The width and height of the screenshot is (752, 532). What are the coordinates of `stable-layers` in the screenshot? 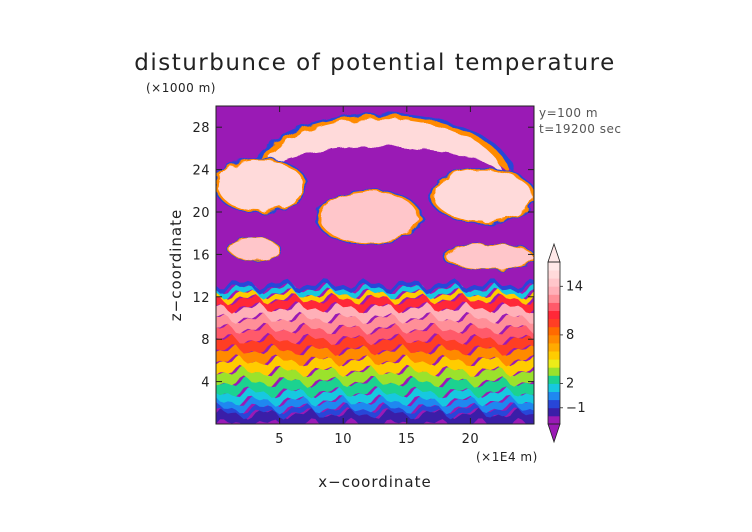 It's located at (375, 351).